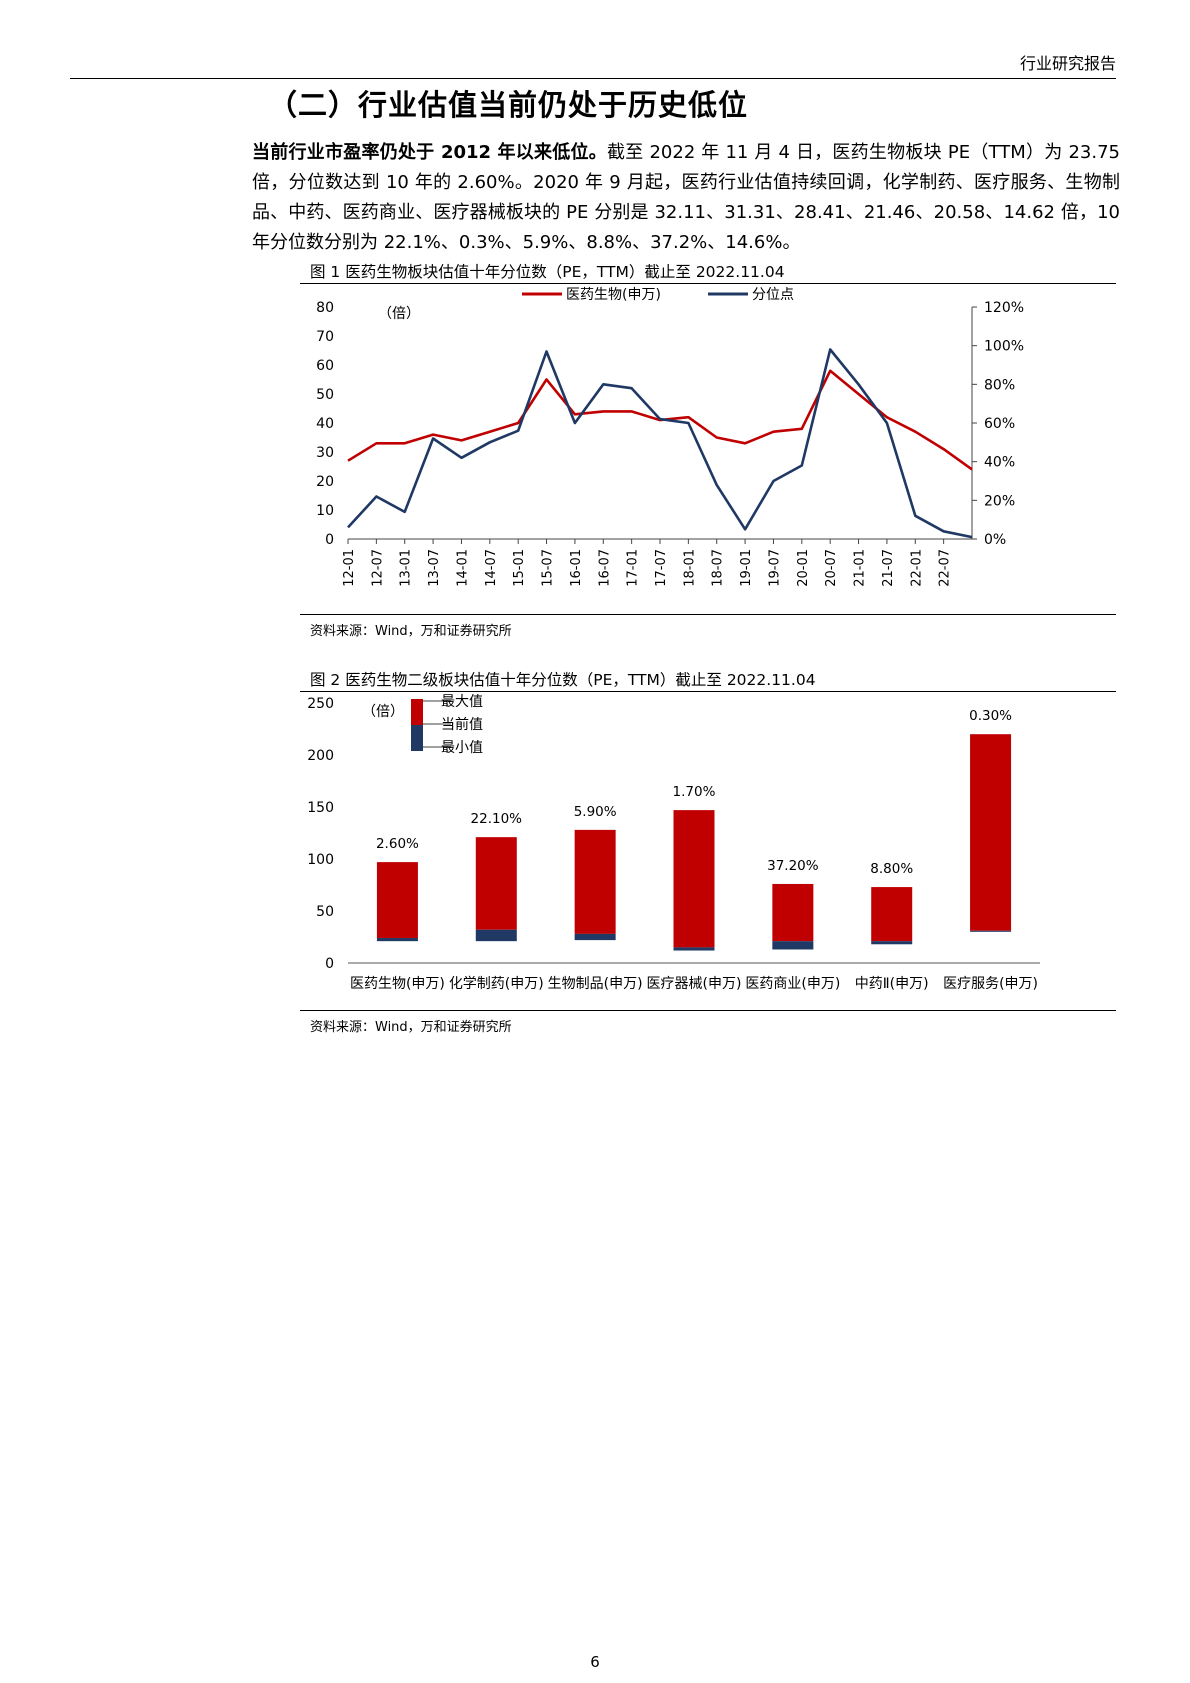 The image size is (1190, 1683). I want to click on y-right-tick-label: 80%, so click(999, 385).